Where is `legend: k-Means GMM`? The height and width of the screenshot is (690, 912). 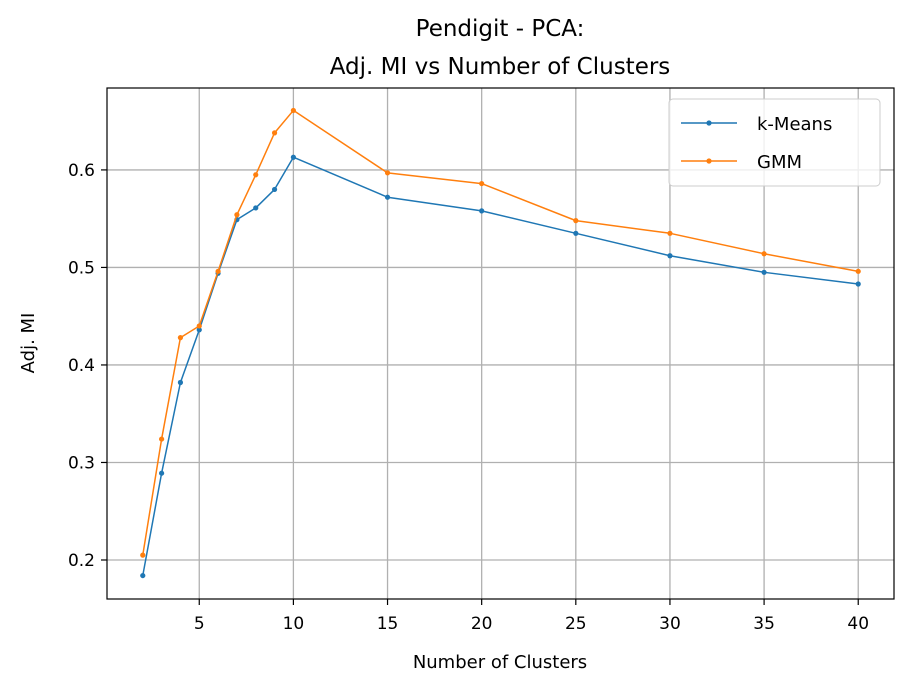
legend: k-Means GMM is located at coordinates (774, 142).